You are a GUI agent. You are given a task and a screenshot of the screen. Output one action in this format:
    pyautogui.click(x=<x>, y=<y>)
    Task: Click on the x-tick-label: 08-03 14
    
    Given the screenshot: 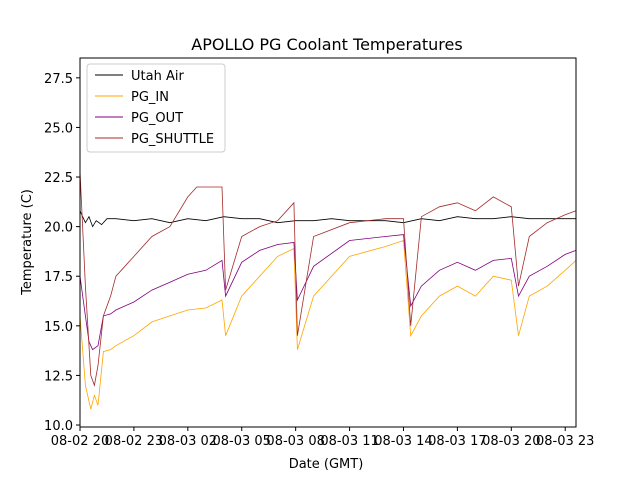 What is the action you would take?
    pyautogui.click(x=403, y=441)
    